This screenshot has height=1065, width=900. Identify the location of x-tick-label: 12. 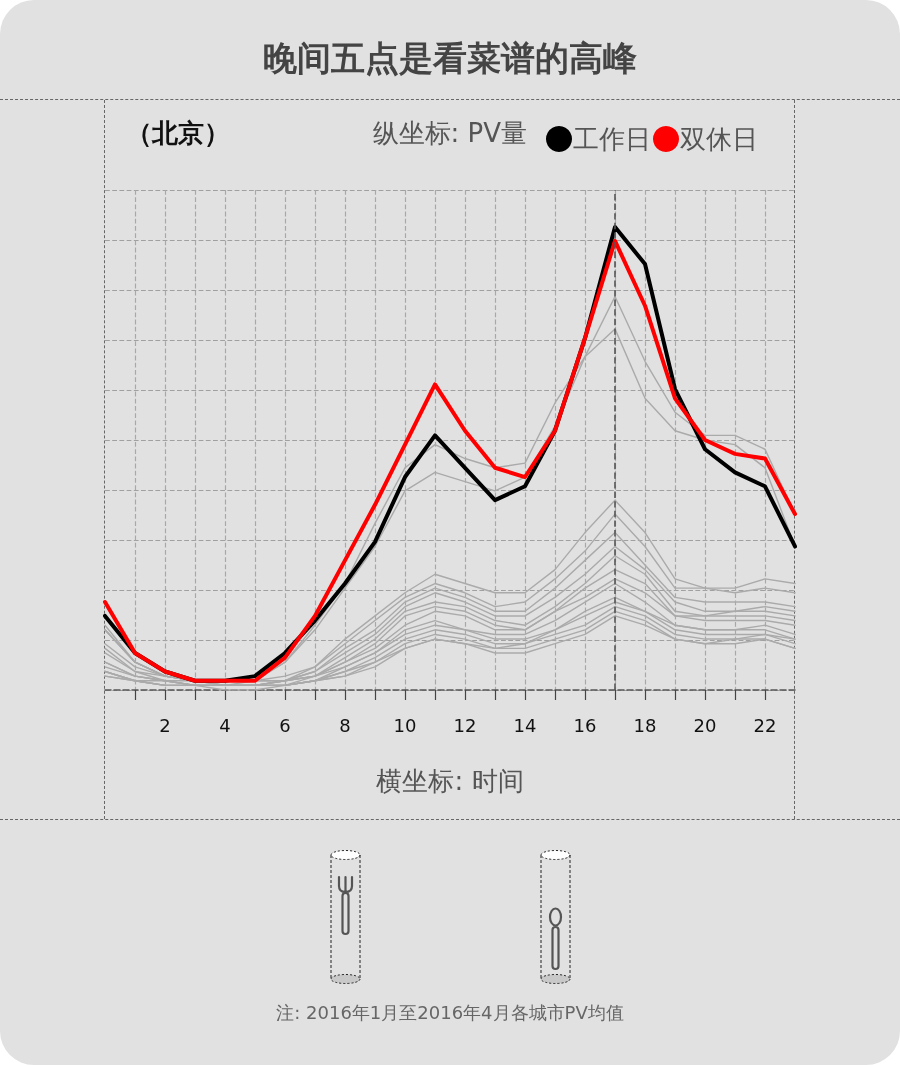
(465, 725).